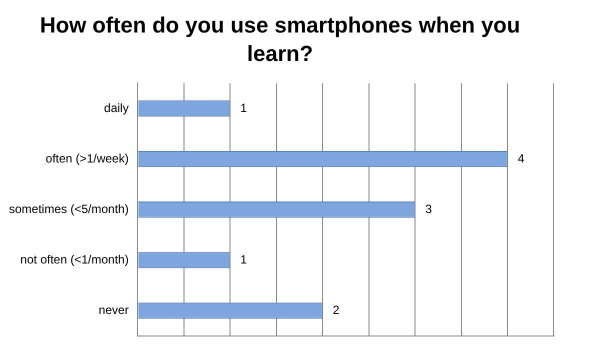 The image size is (604, 360). What do you see at coordinates (280, 39) in the screenshot?
I see `chart-title: How often do you use smartphones when you learn?` at bounding box center [280, 39].